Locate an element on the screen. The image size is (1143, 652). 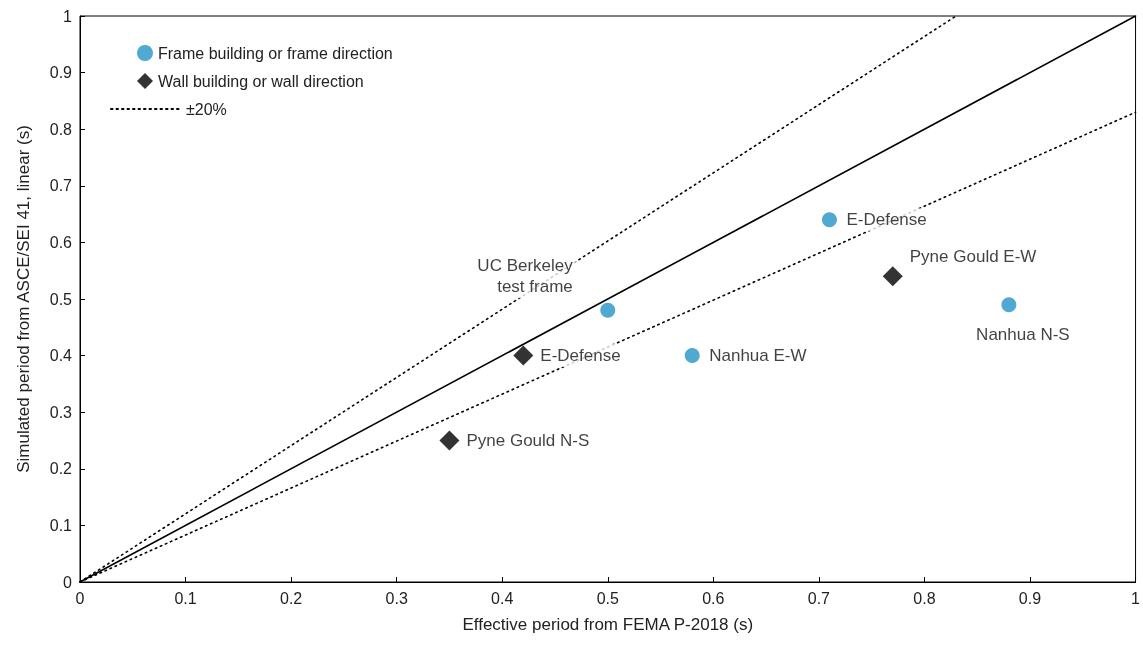
legend-label: Wall building or wall direction is located at coordinates (261, 81).